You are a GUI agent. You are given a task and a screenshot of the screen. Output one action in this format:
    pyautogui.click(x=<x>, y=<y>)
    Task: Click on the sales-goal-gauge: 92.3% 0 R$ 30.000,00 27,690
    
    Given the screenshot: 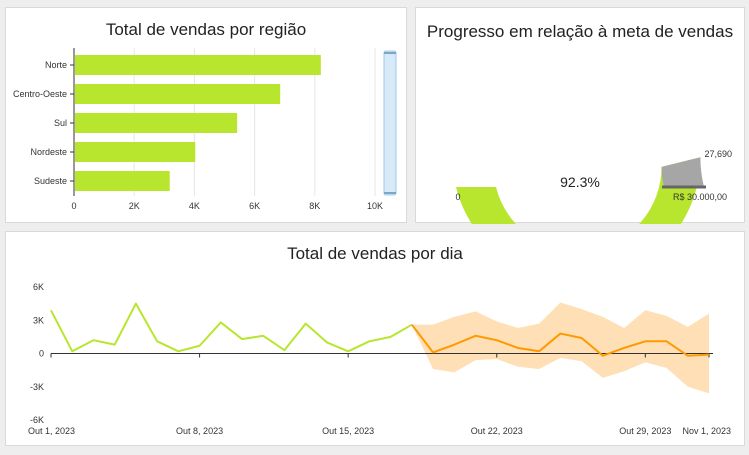 What is the action you would take?
    pyautogui.click(x=593, y=186)
    